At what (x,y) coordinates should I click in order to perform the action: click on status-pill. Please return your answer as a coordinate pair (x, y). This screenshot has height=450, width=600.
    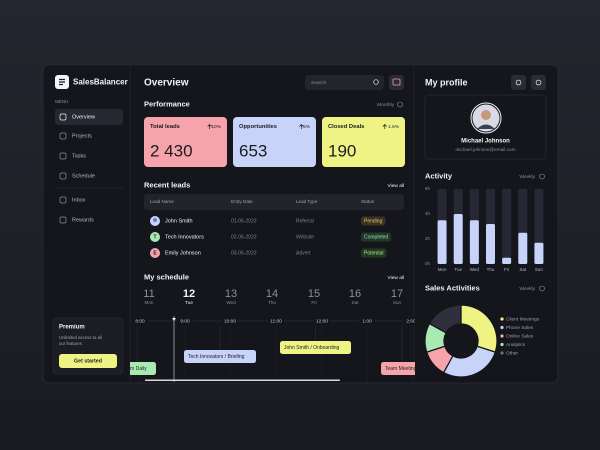
    Looking at the image, I should click on (376, 237).